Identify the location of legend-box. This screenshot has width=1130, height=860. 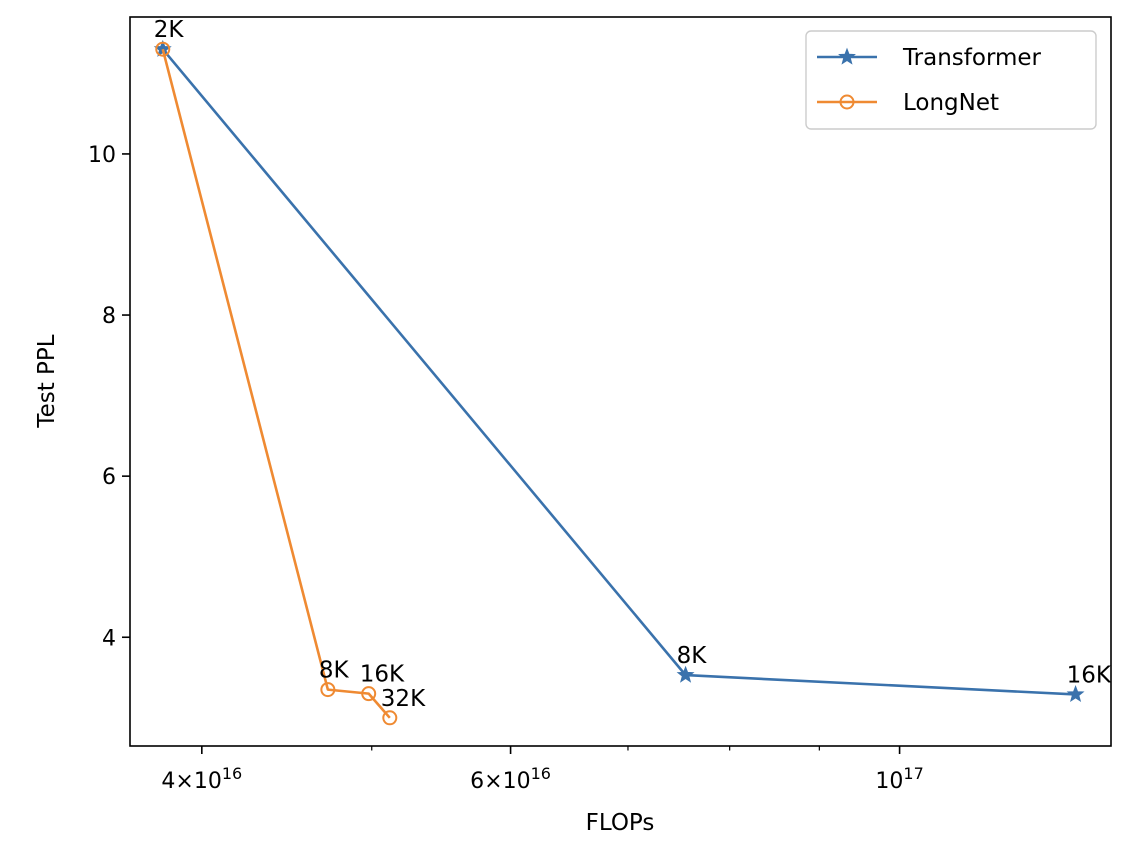
(951, 80).